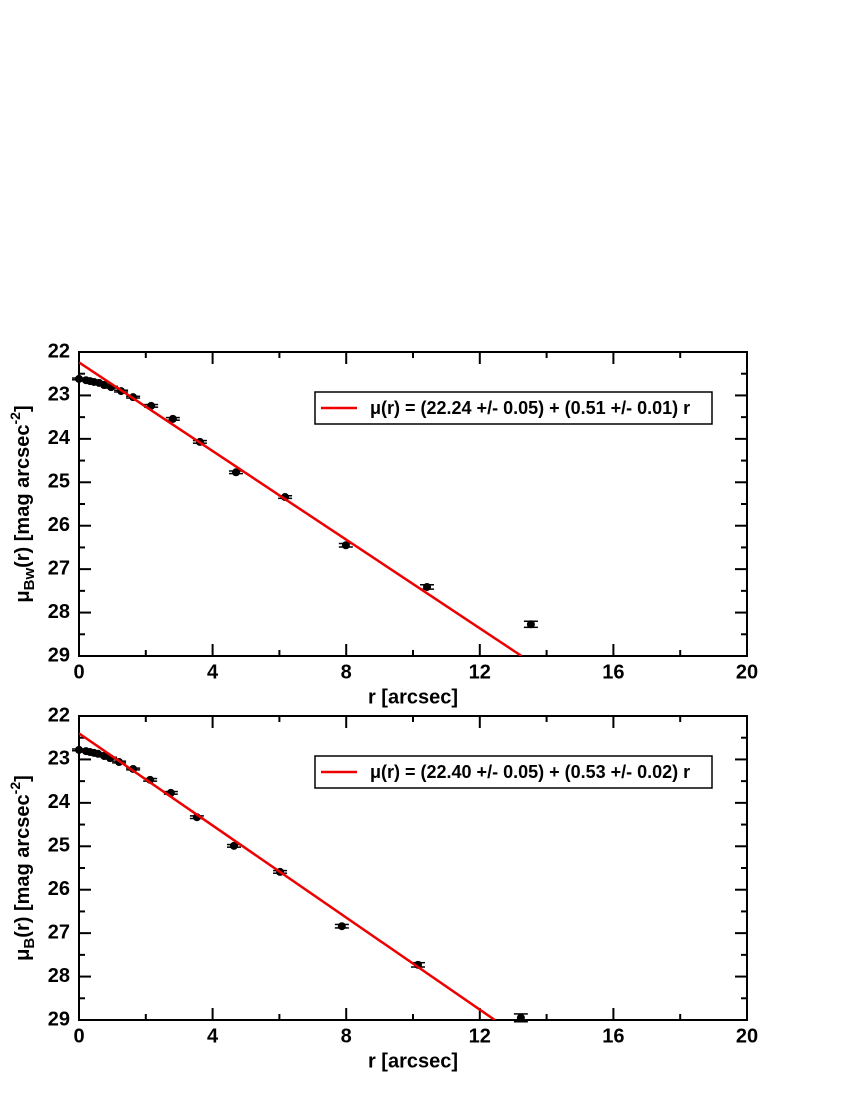 The width and height of the screenshot is (850, 1100). Describe the element at coordinates (29, 579) in the screenshot. I see `y-axis-label-part: Bw` at that location.